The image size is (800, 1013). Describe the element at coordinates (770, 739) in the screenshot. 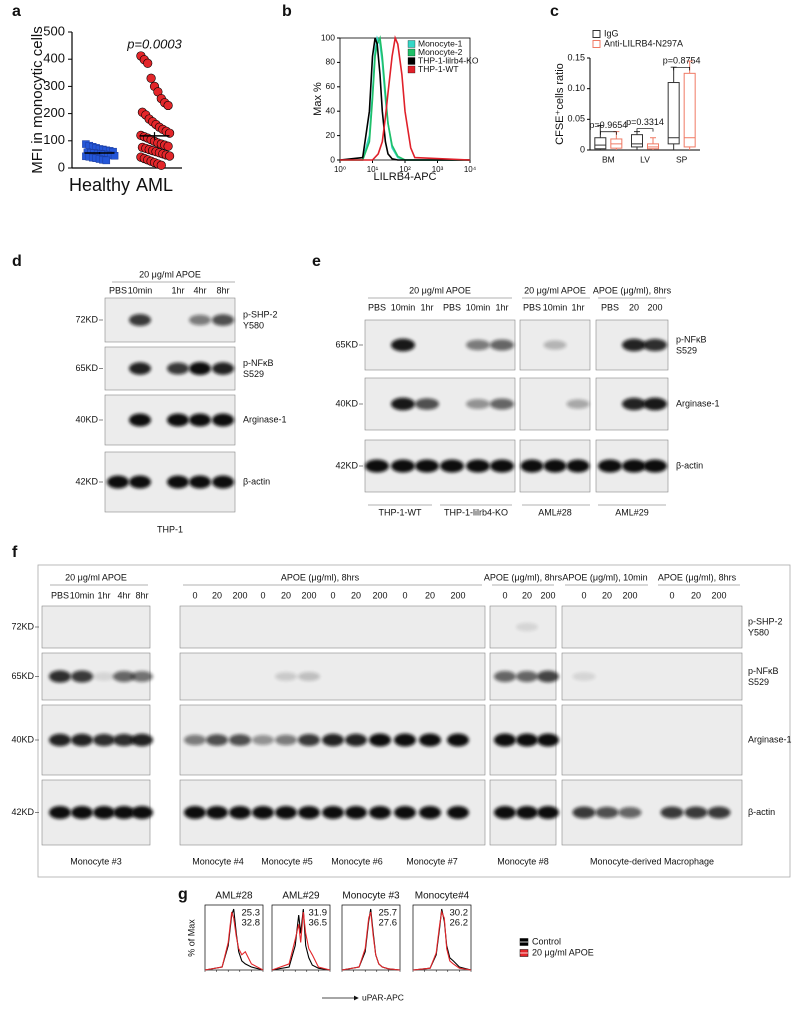

I see `protein-label: Arginase-1` at that location.